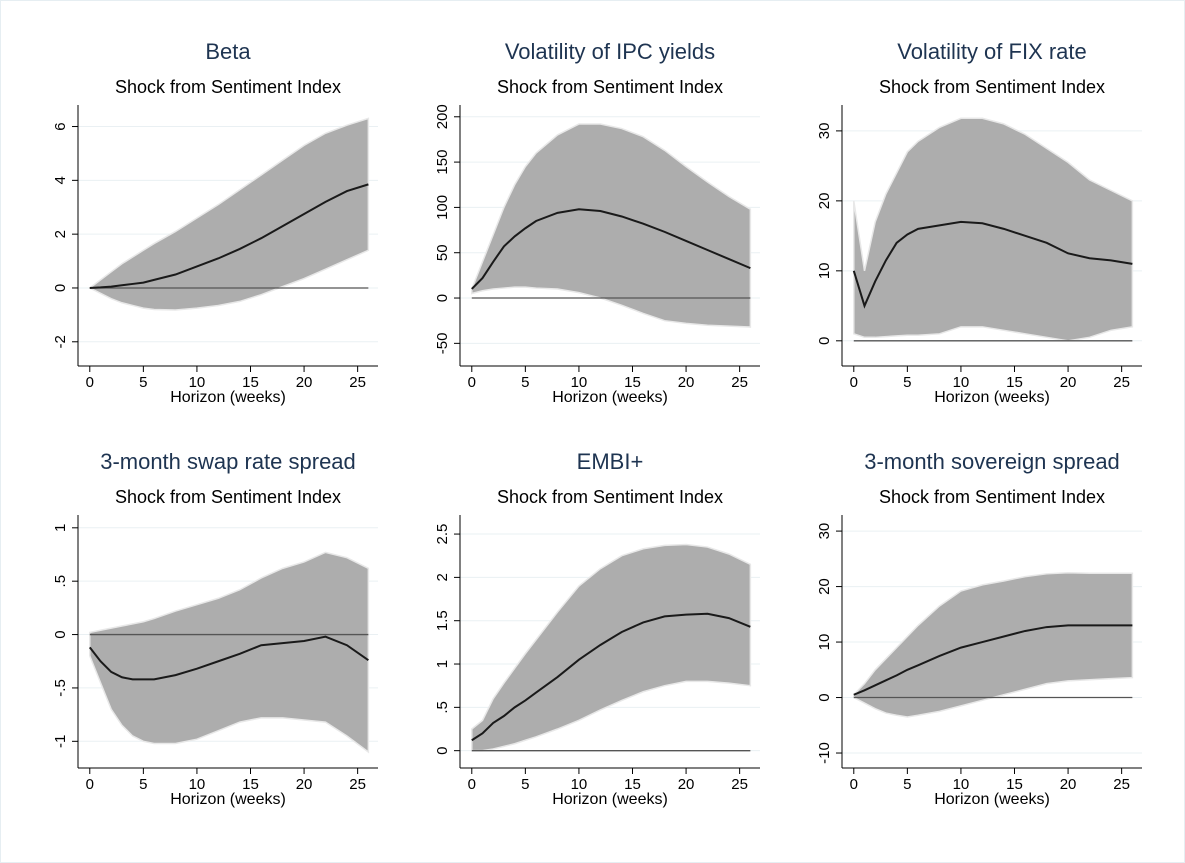 Image resolution: width=1185 pixels, height=863 pixels. I want to click on y-tick-label: 100, so click(442, 207).